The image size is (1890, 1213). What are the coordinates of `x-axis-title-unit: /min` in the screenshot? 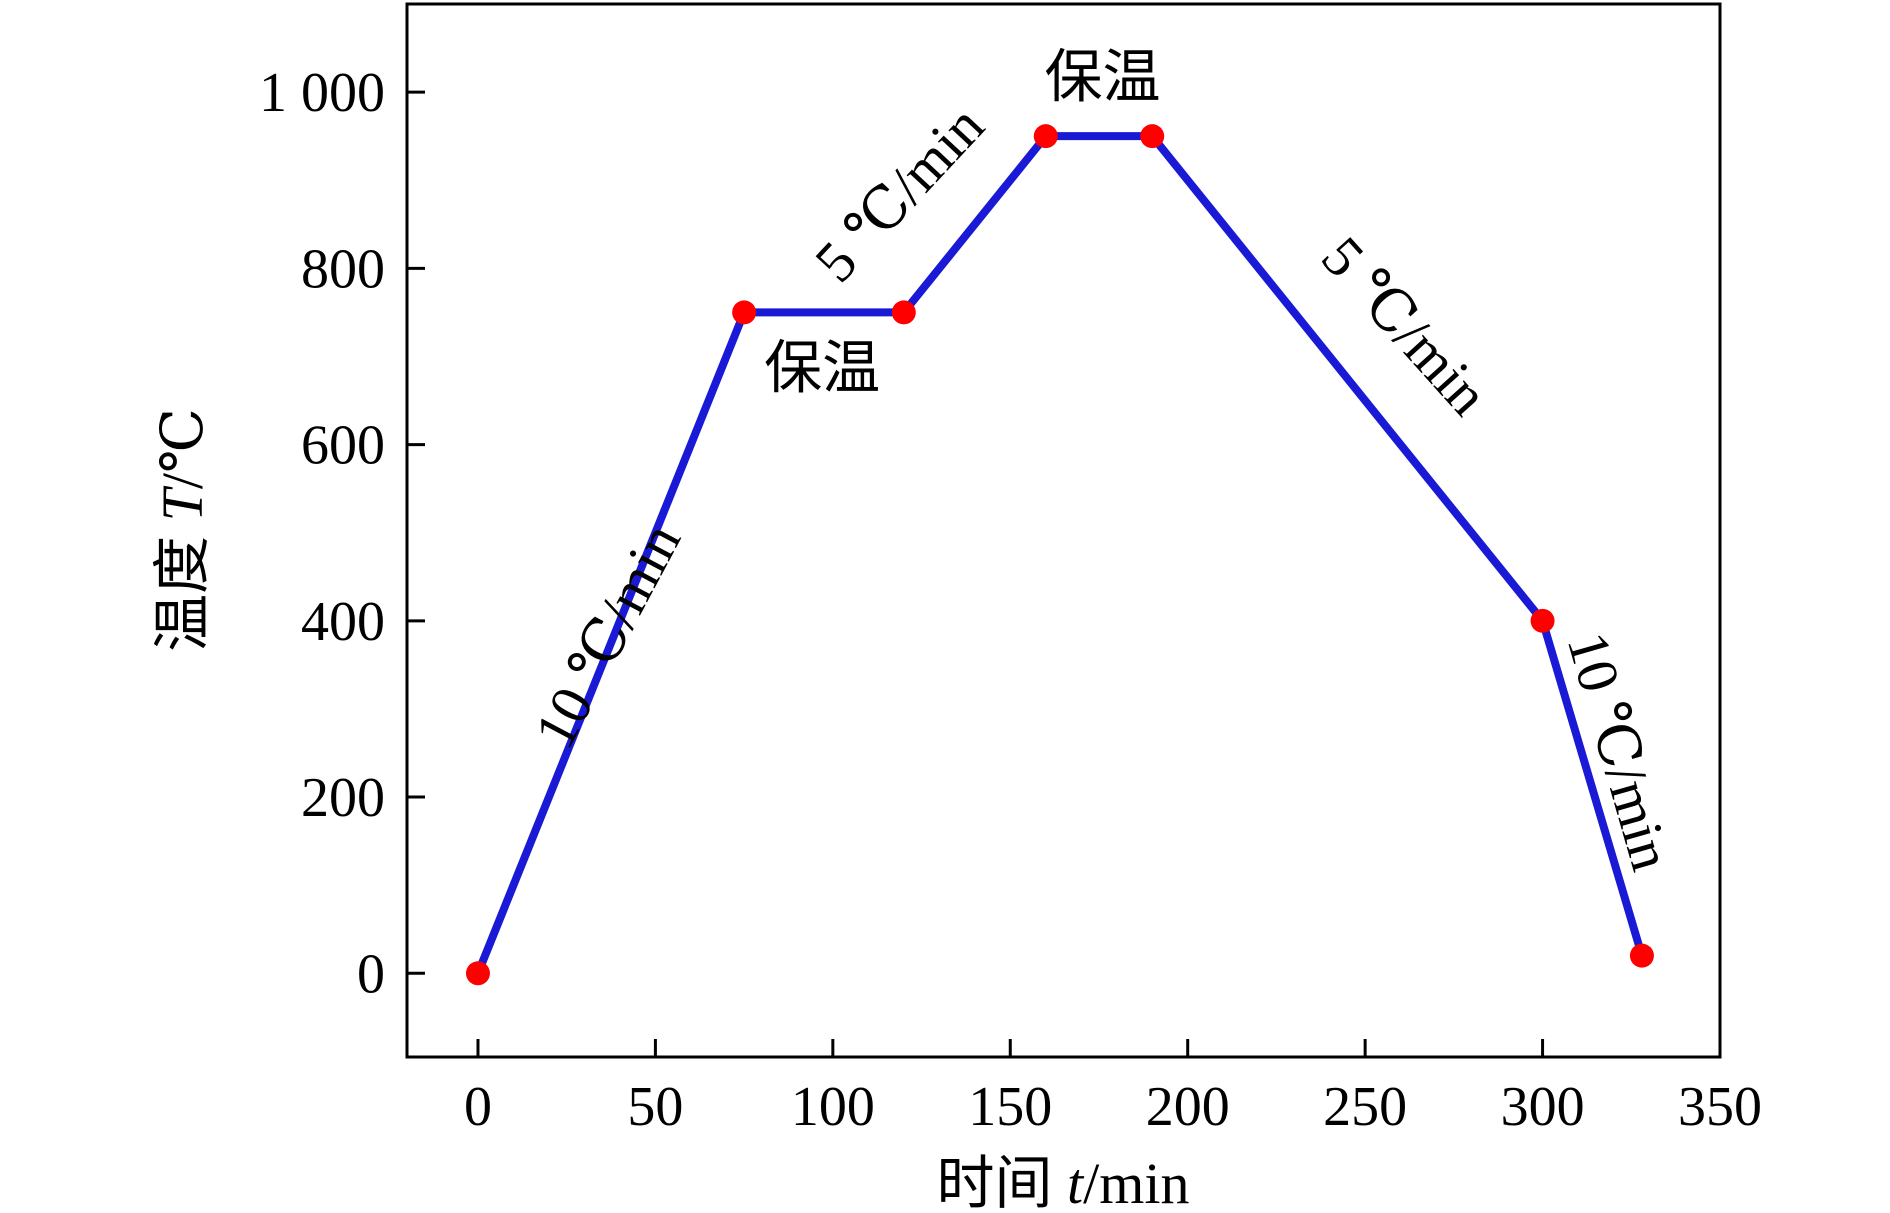 It's located at (1136, 1182).